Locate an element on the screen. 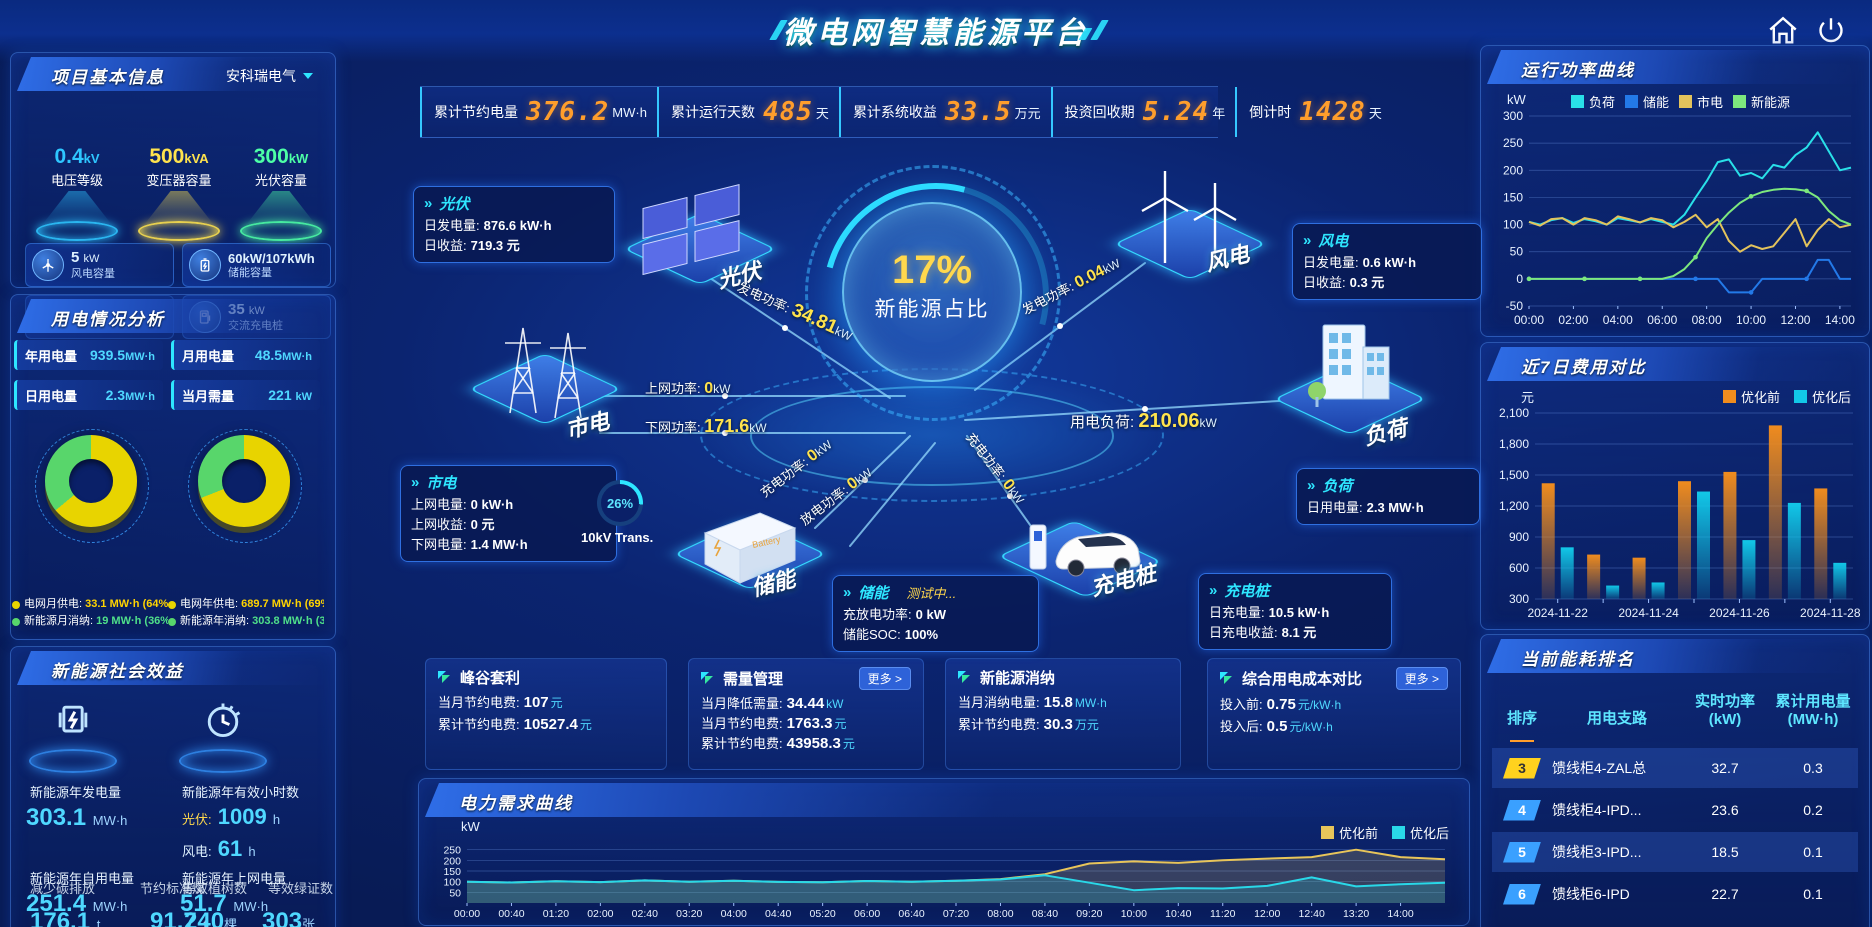 The width and height of the screenshot is (1872, 927). node-wind: 风电 is located at coordinates (1190, 225).